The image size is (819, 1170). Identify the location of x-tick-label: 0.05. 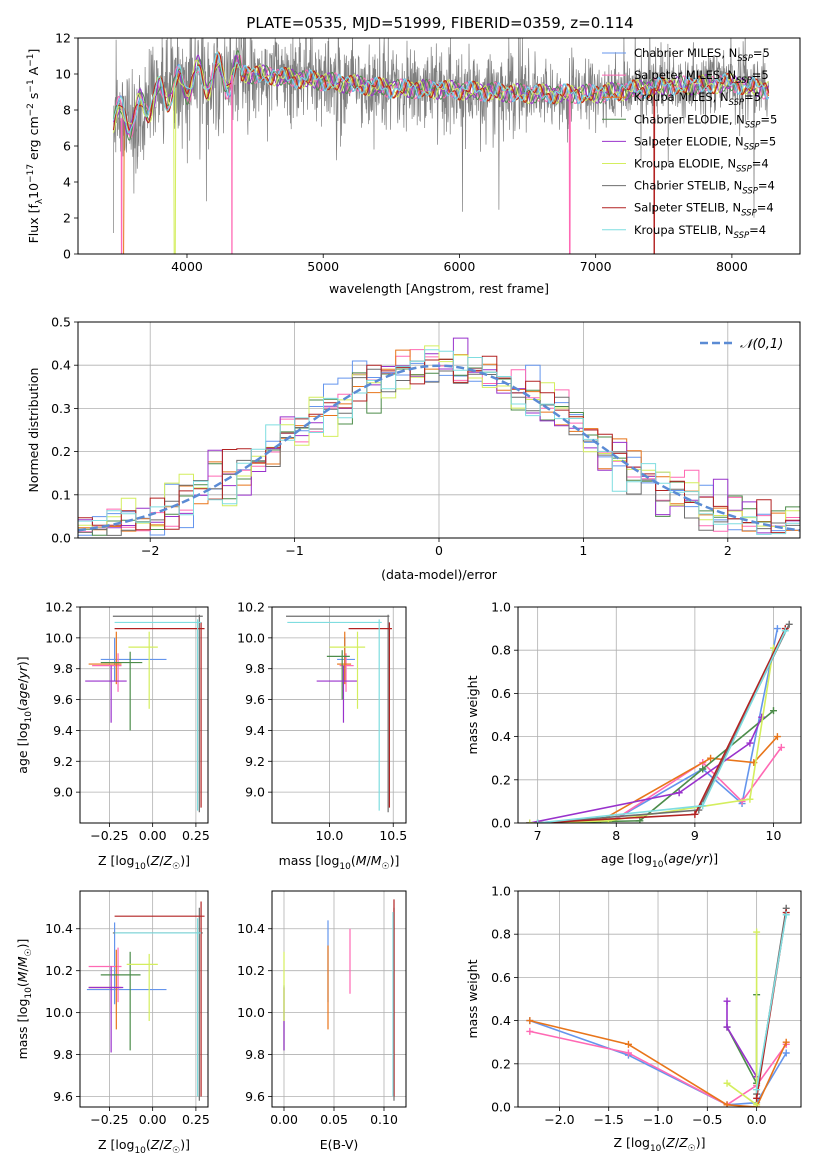
(334, 1119).